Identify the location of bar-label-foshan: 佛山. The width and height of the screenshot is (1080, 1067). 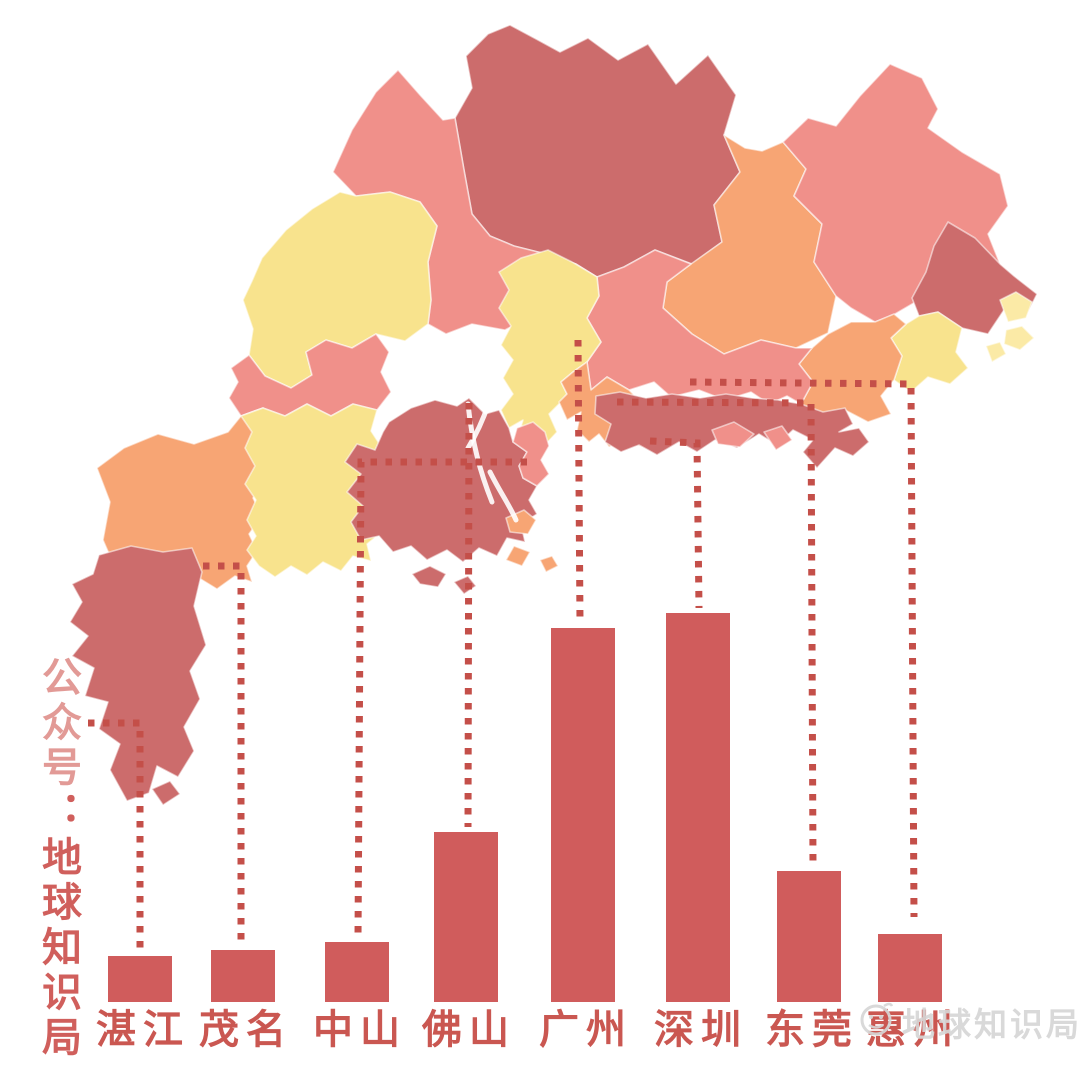
(469, 1030).